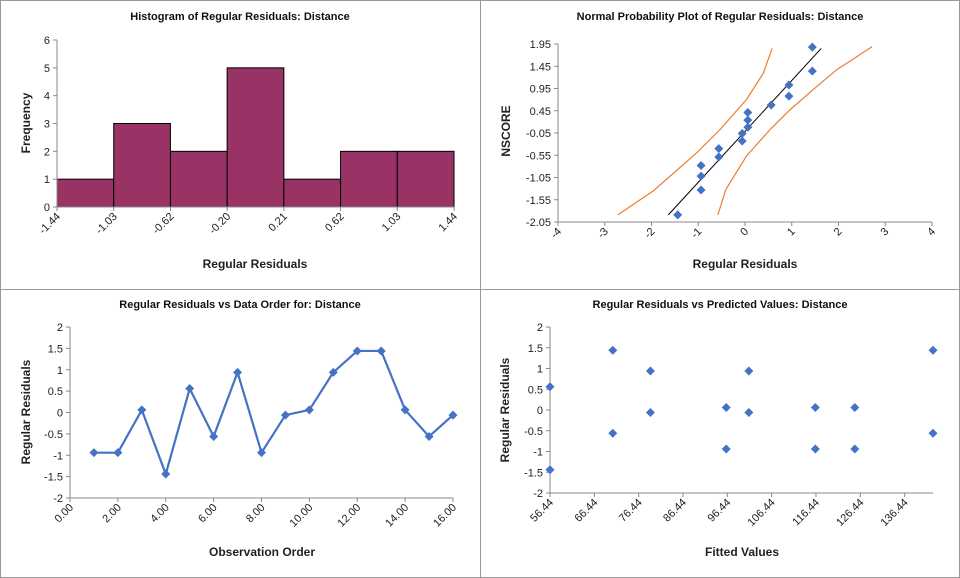  What do you see at coordinates (26, 122) in the screenshot?
I see `y-axis-label: Frequency` at bounding box center [26, 122].